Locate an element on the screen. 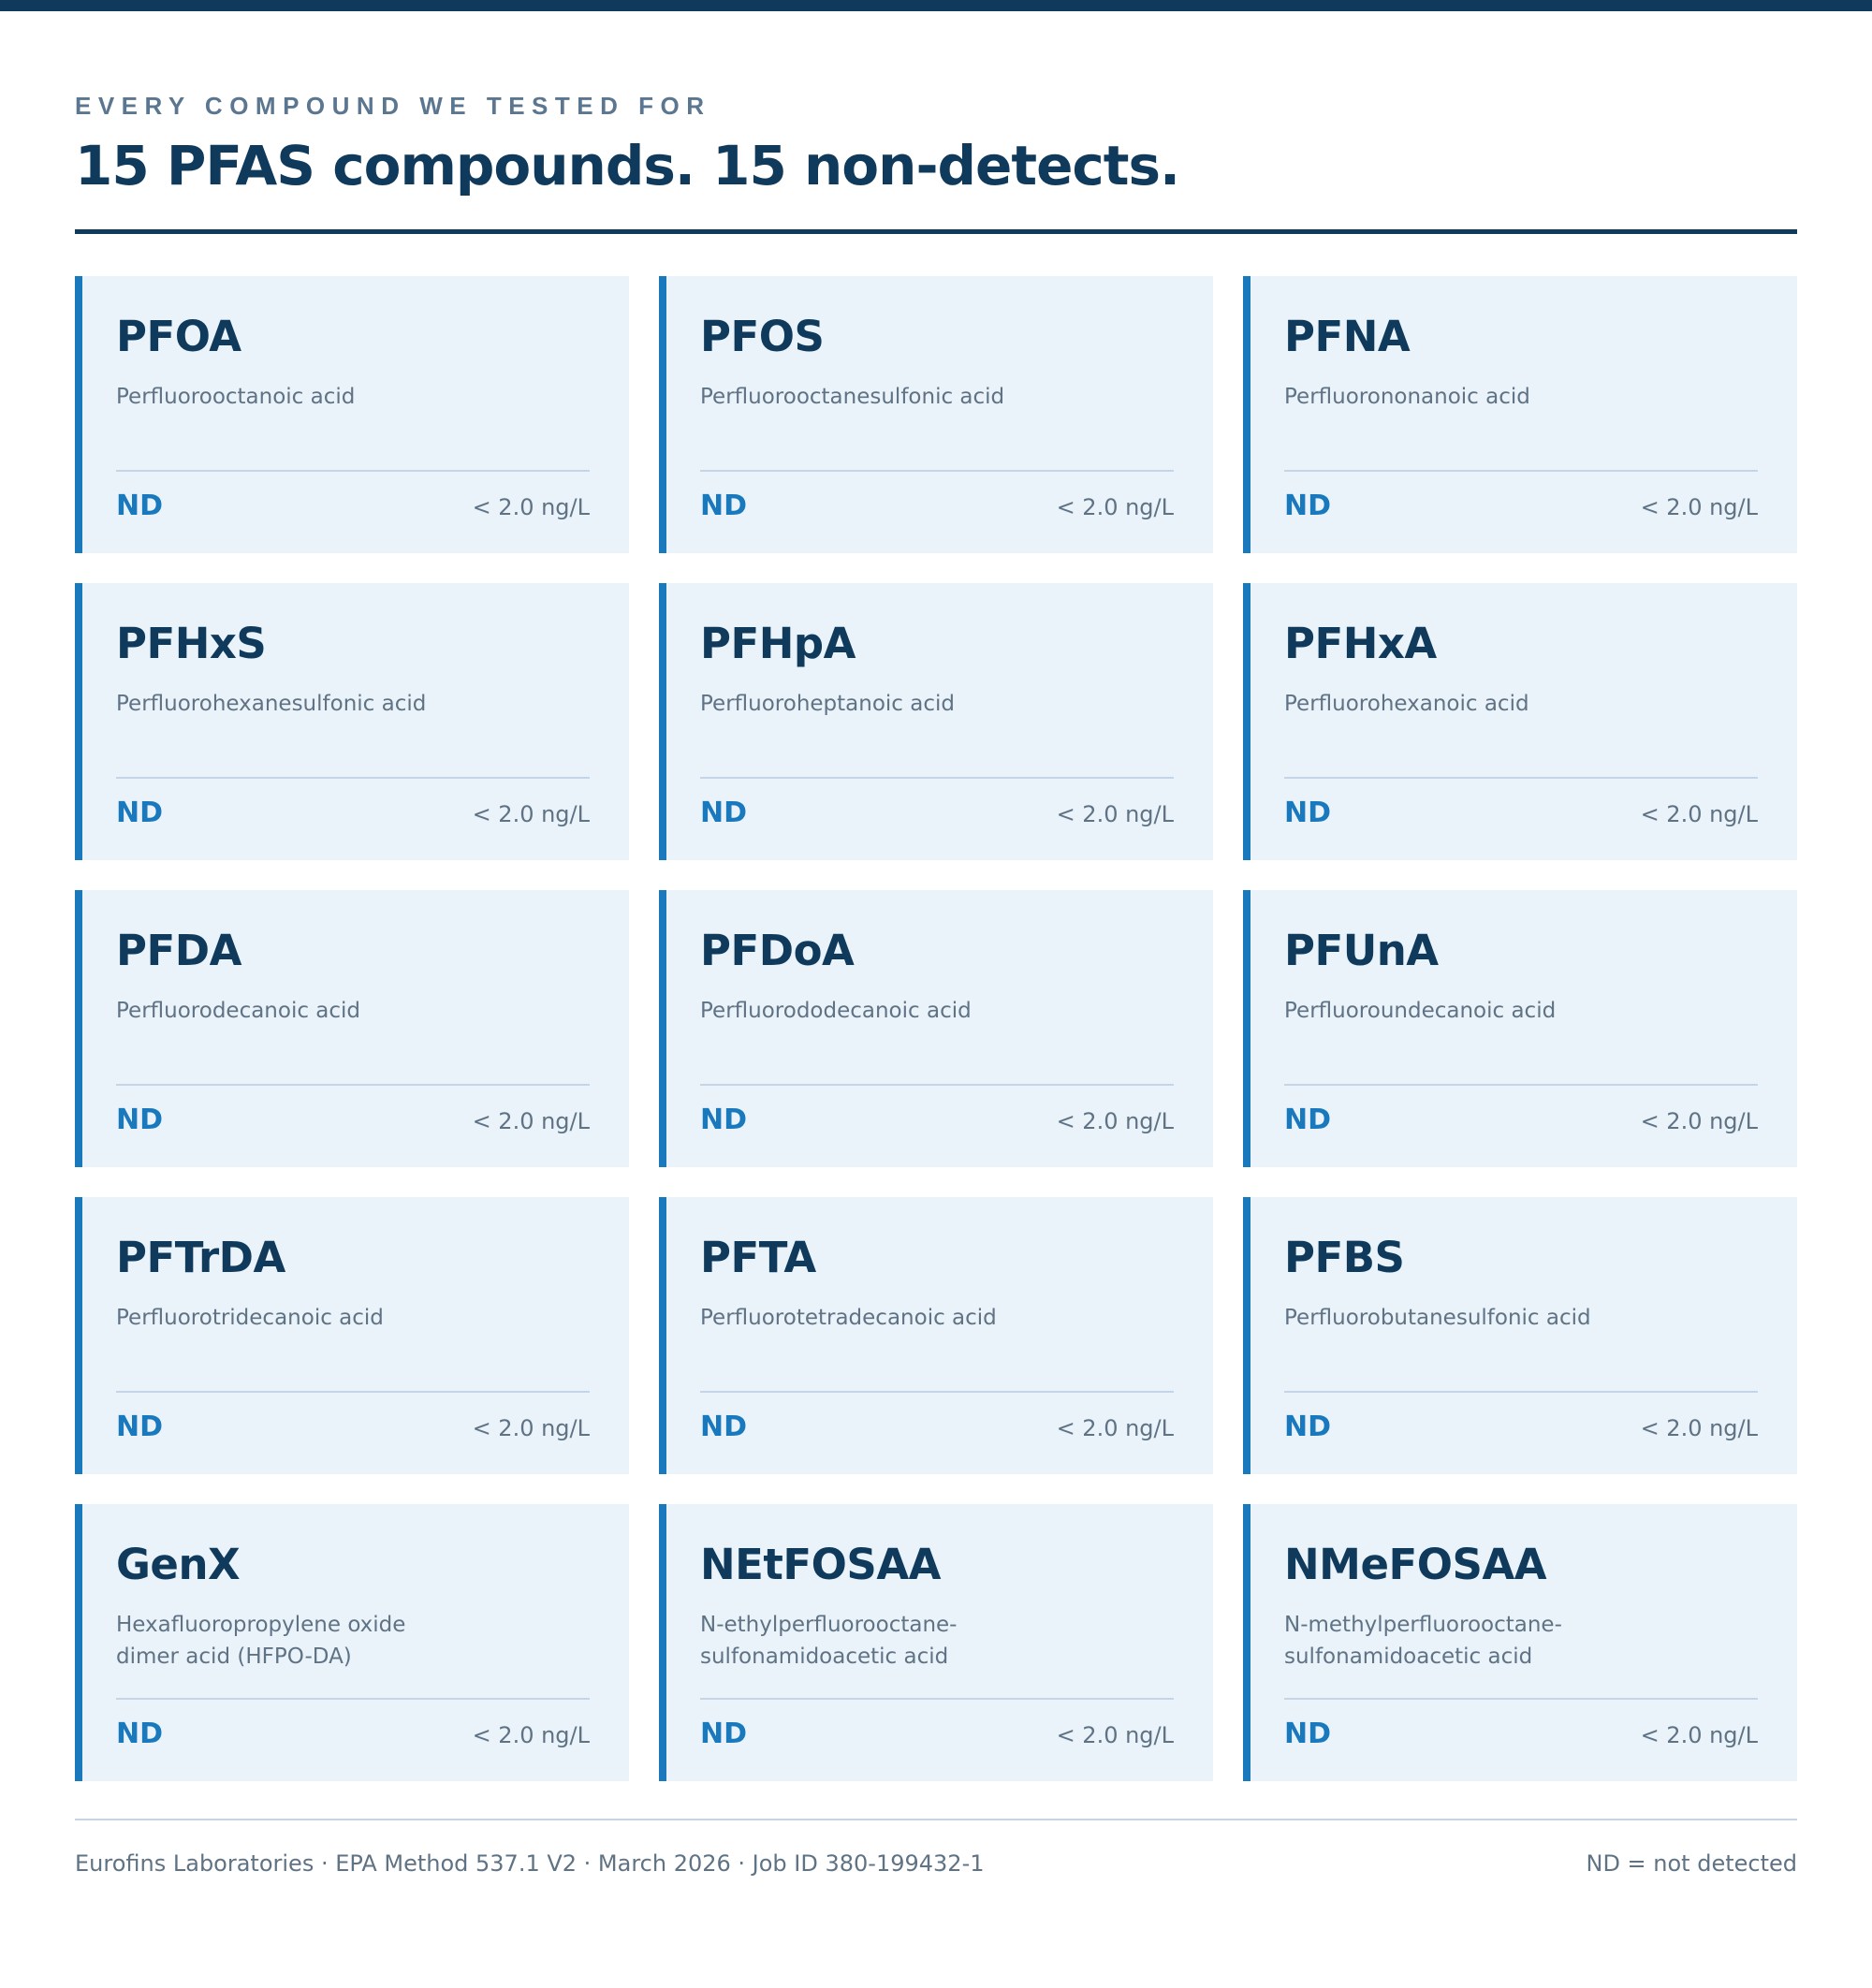 The width and height of the screenshot is (1872, 1988). compound-abbreviation: PFBS is located at coordinates (1345, 1257).